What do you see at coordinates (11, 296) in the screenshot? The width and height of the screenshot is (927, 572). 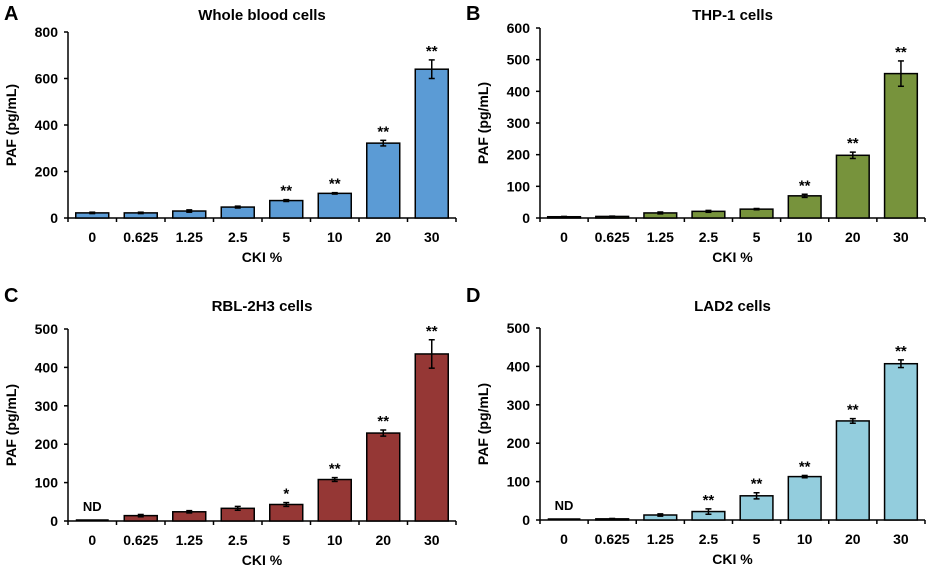 I see `panel-label: C` at bounding box center [11, 296].